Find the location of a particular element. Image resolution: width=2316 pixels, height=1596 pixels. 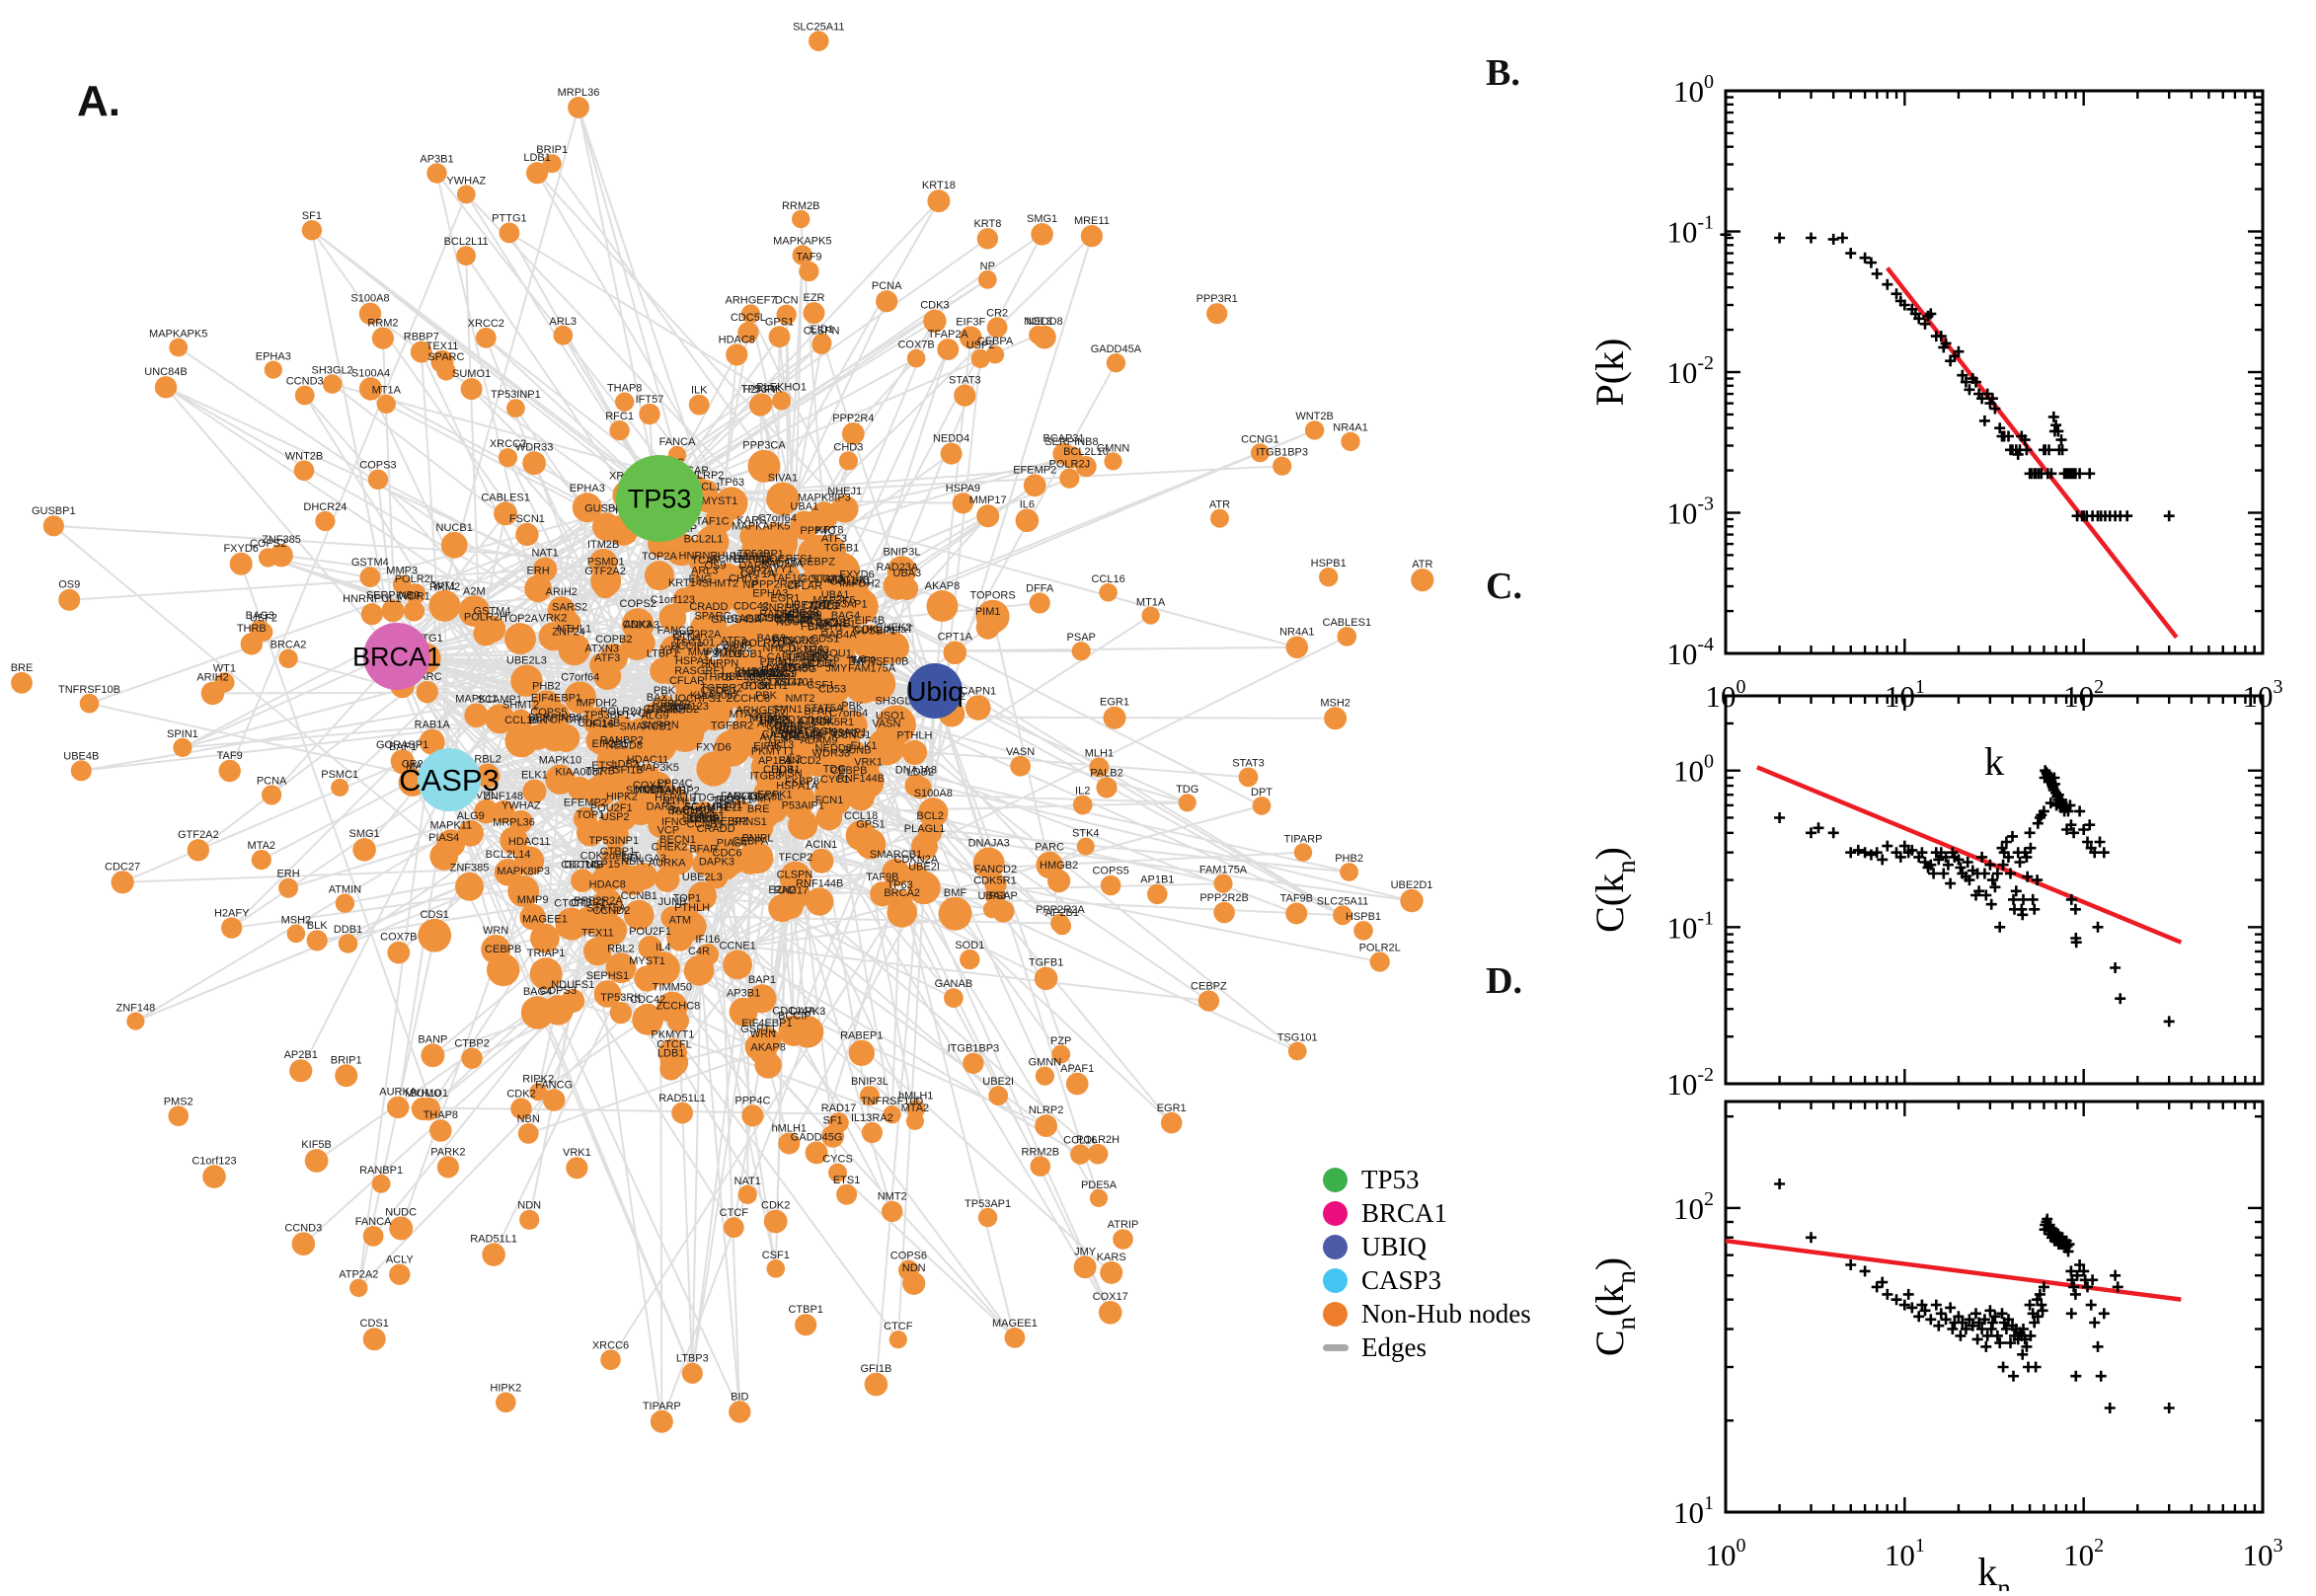

network-node-label: MAPK8IP3 is located at coordinates (824, 497).